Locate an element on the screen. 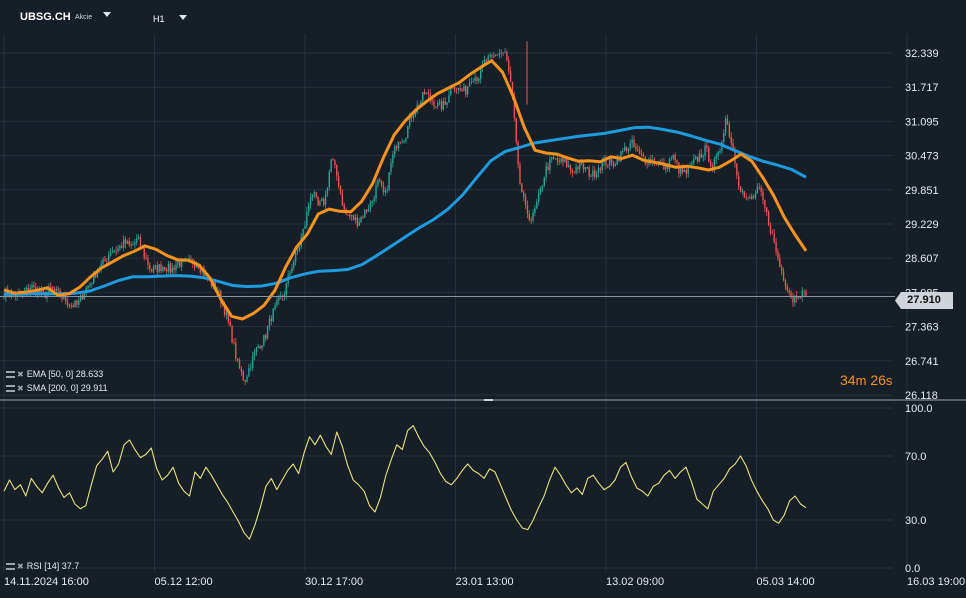  time-tick-label: 13.02 09:00 is located at coordinates (635, 582).